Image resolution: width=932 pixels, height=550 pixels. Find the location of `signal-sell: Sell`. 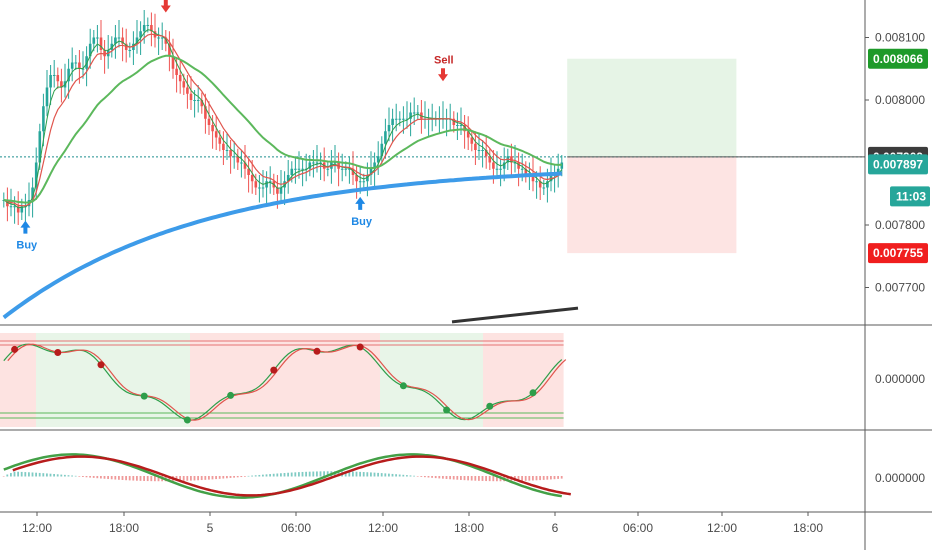

signal-sell: Sell is located at coordinates (167, 6).